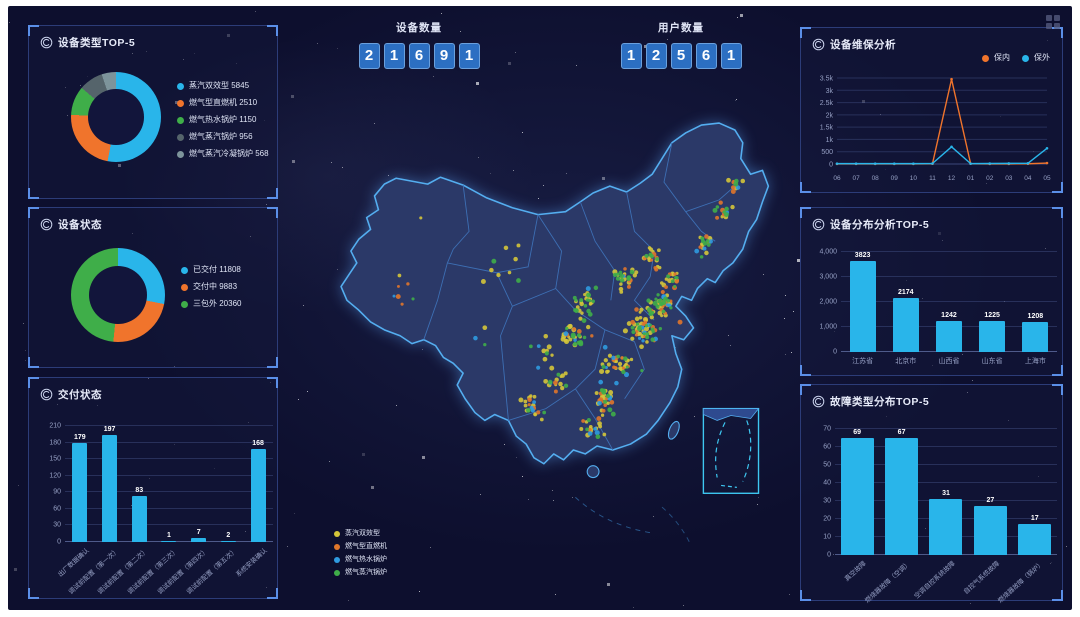 The width and height of the screenshot is (1080, 617). Describe the element at coordinates (57, 492) in the screenshot. I see `y-tick-label: 90` at that location.